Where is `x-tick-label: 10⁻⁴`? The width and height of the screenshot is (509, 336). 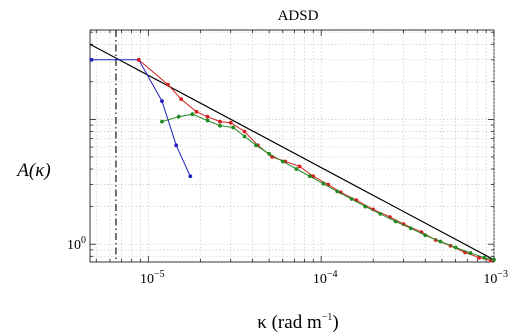
x-tick-label: 10⁻⁴ is located at coordinates (325, 278).